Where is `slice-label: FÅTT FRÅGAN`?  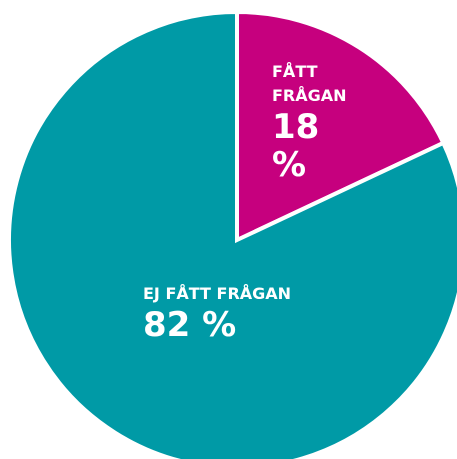
slice-label: FÅTT FRÅGAN is located at coordinates (309, 83).